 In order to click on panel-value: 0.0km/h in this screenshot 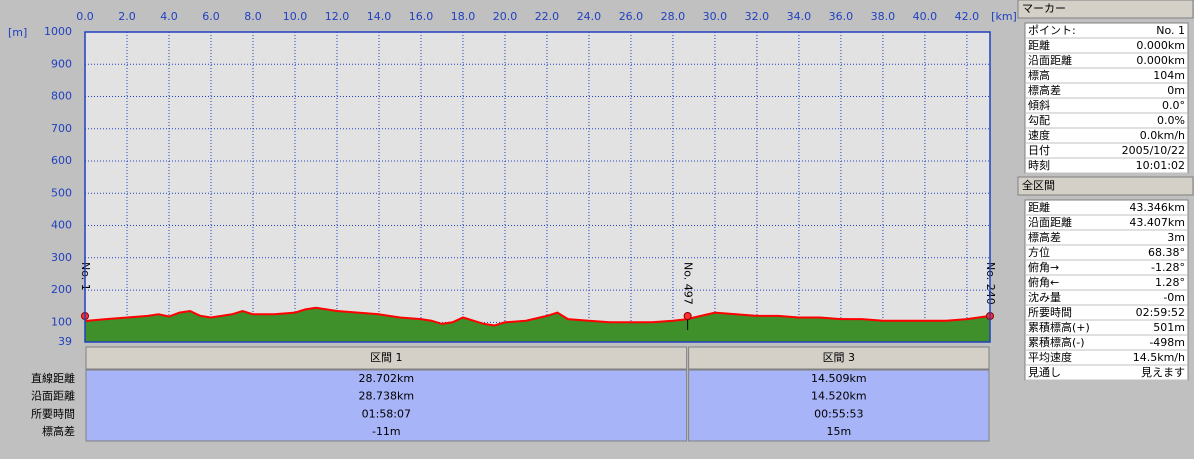, I will do `click(1162, 135)`.